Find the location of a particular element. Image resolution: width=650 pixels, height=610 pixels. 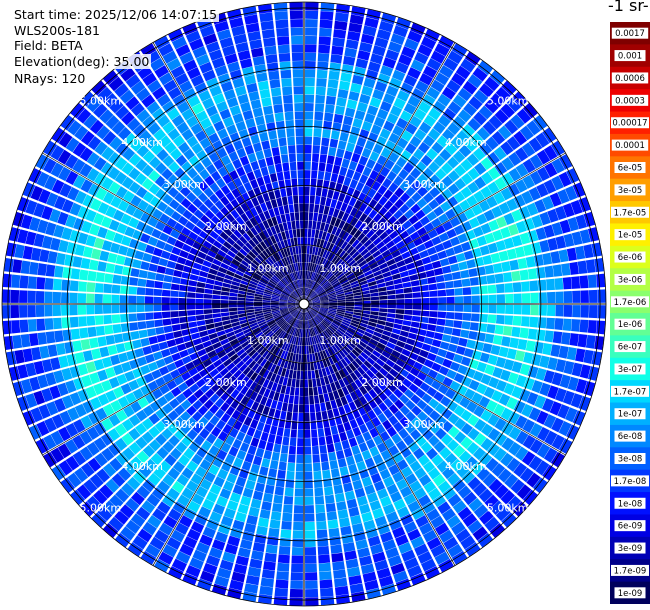

colorbar-label-bg is located at coordinates (630, 78).